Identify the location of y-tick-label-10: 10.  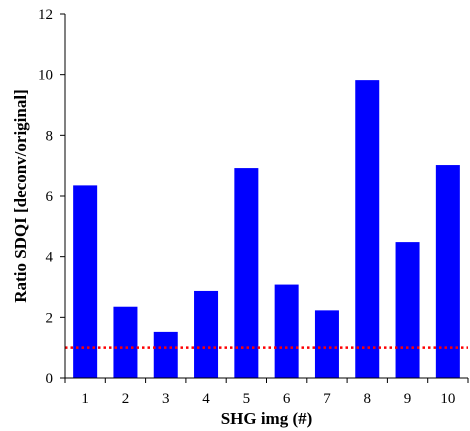
(45, 76).